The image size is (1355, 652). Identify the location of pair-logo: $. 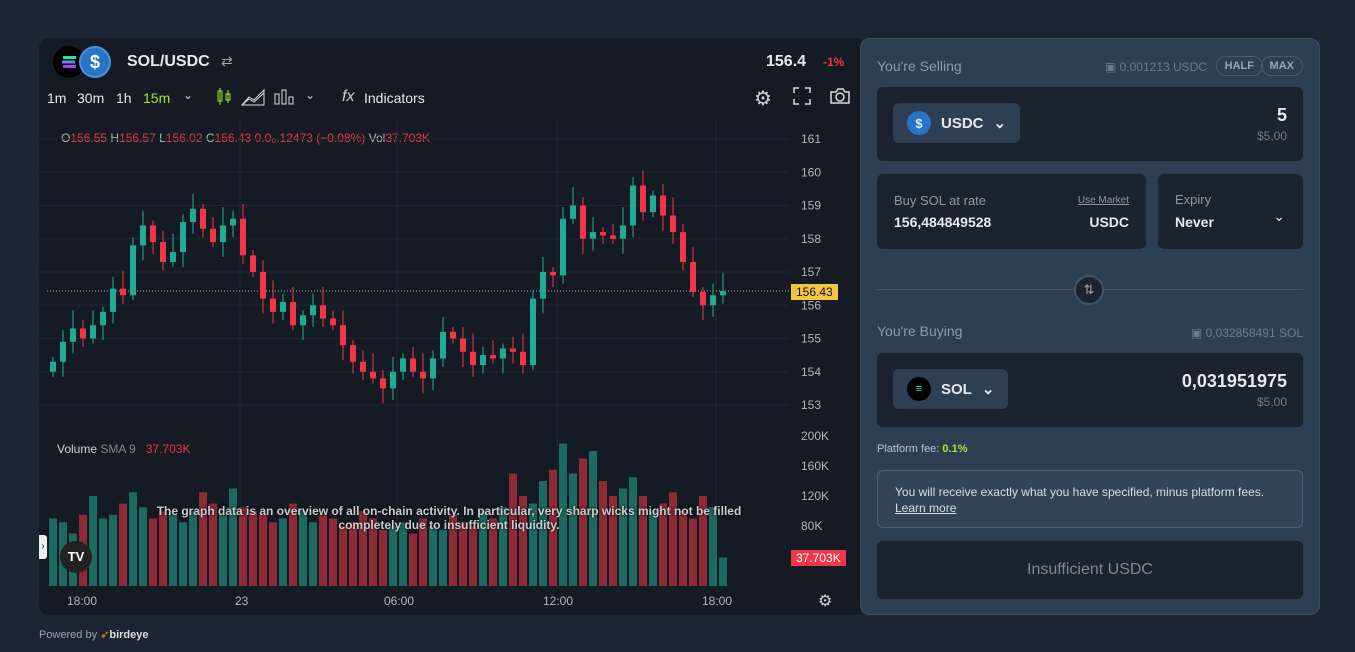
(83, 62).